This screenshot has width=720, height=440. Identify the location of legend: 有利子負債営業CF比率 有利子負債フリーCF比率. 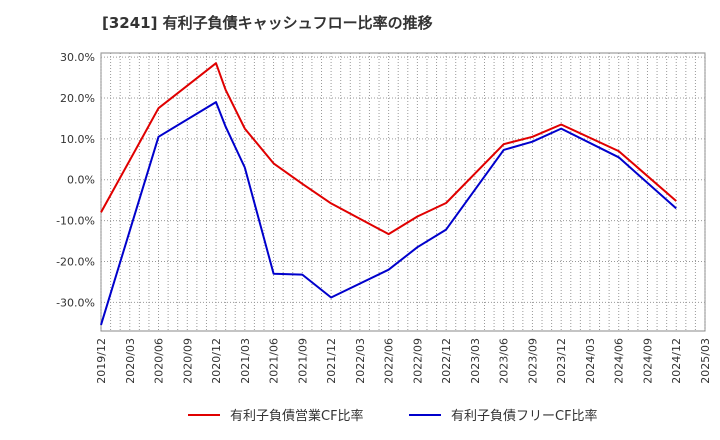
(393, 416).